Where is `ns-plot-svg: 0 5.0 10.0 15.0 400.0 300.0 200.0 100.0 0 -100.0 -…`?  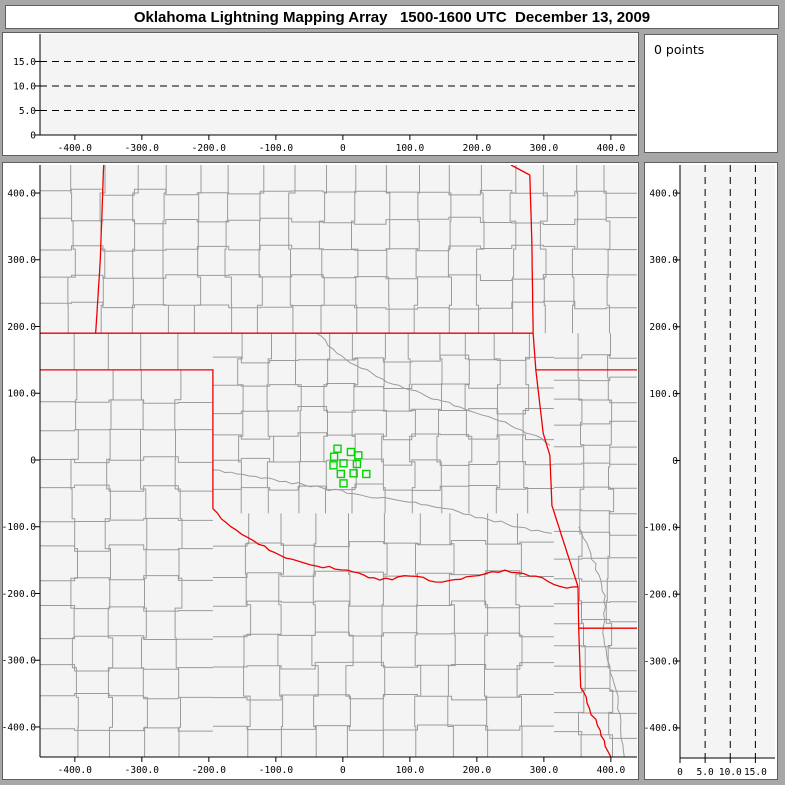
ns-plot-svg: 0 5.0 10.0 15.0 400.0 300.0 200.0 100.0 0 -100.0 -… is located at coordinates (711, 471).